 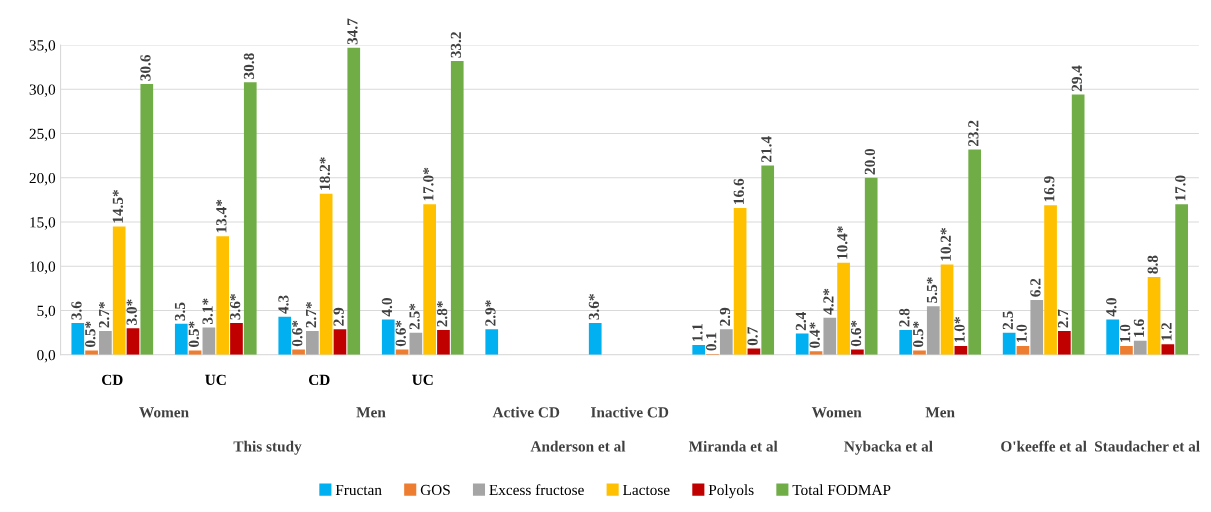 I want to click on data-label: 2.8*, so click(x=442, y=314).